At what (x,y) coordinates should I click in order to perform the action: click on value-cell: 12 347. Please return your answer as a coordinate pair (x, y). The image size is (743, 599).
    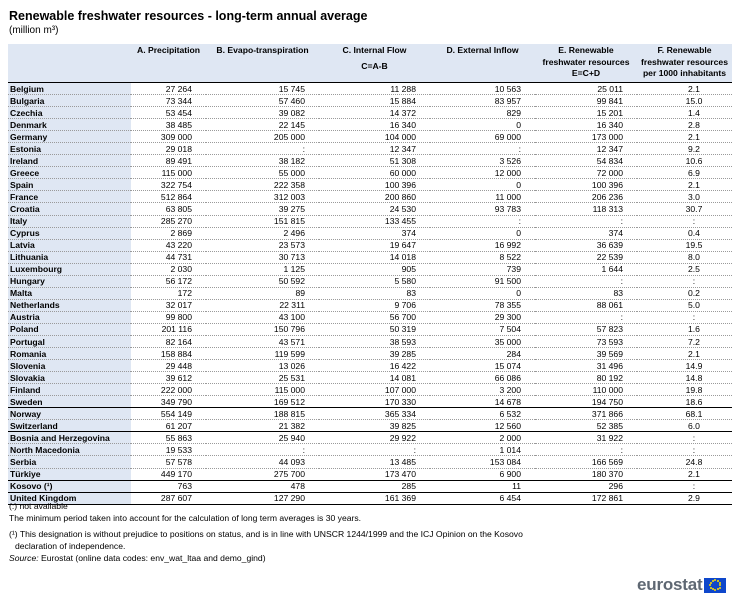
    Looking at the image, I should click on (586, 149).